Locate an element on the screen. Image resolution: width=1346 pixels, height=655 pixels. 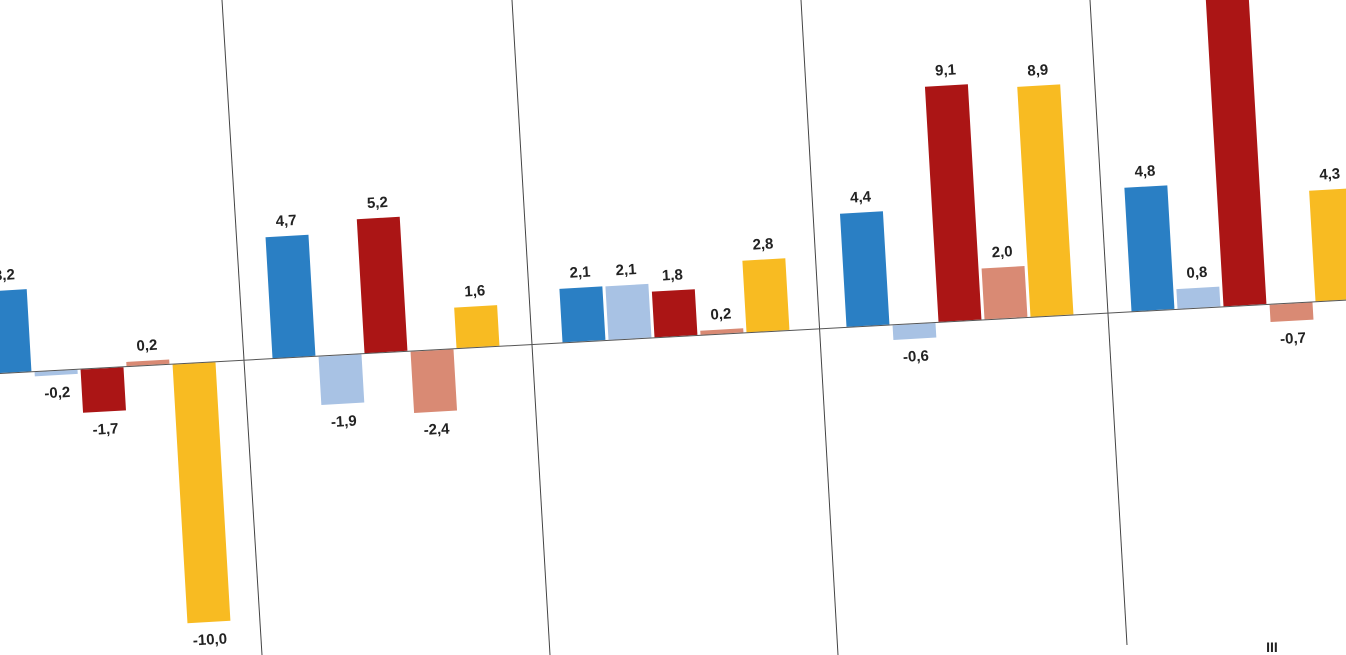
data-label: 8,9 is located at coordinates (1038, 71).